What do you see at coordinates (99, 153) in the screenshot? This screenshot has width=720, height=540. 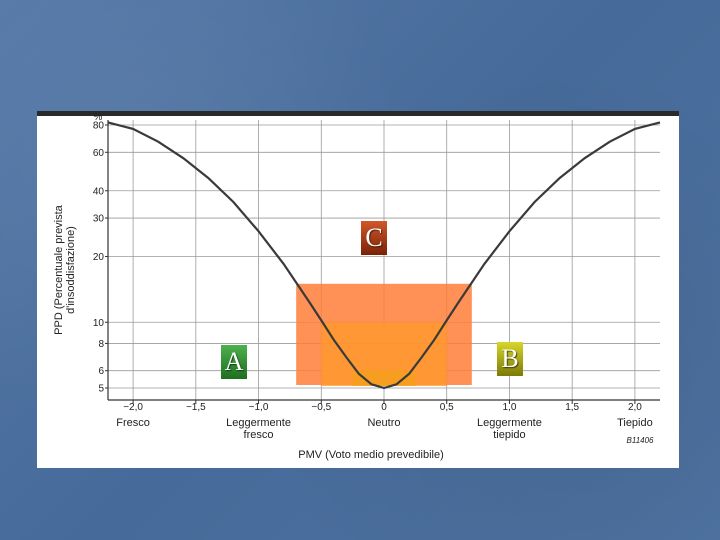 I see `y-tick-label: 60` at bounding box center [99, 153].